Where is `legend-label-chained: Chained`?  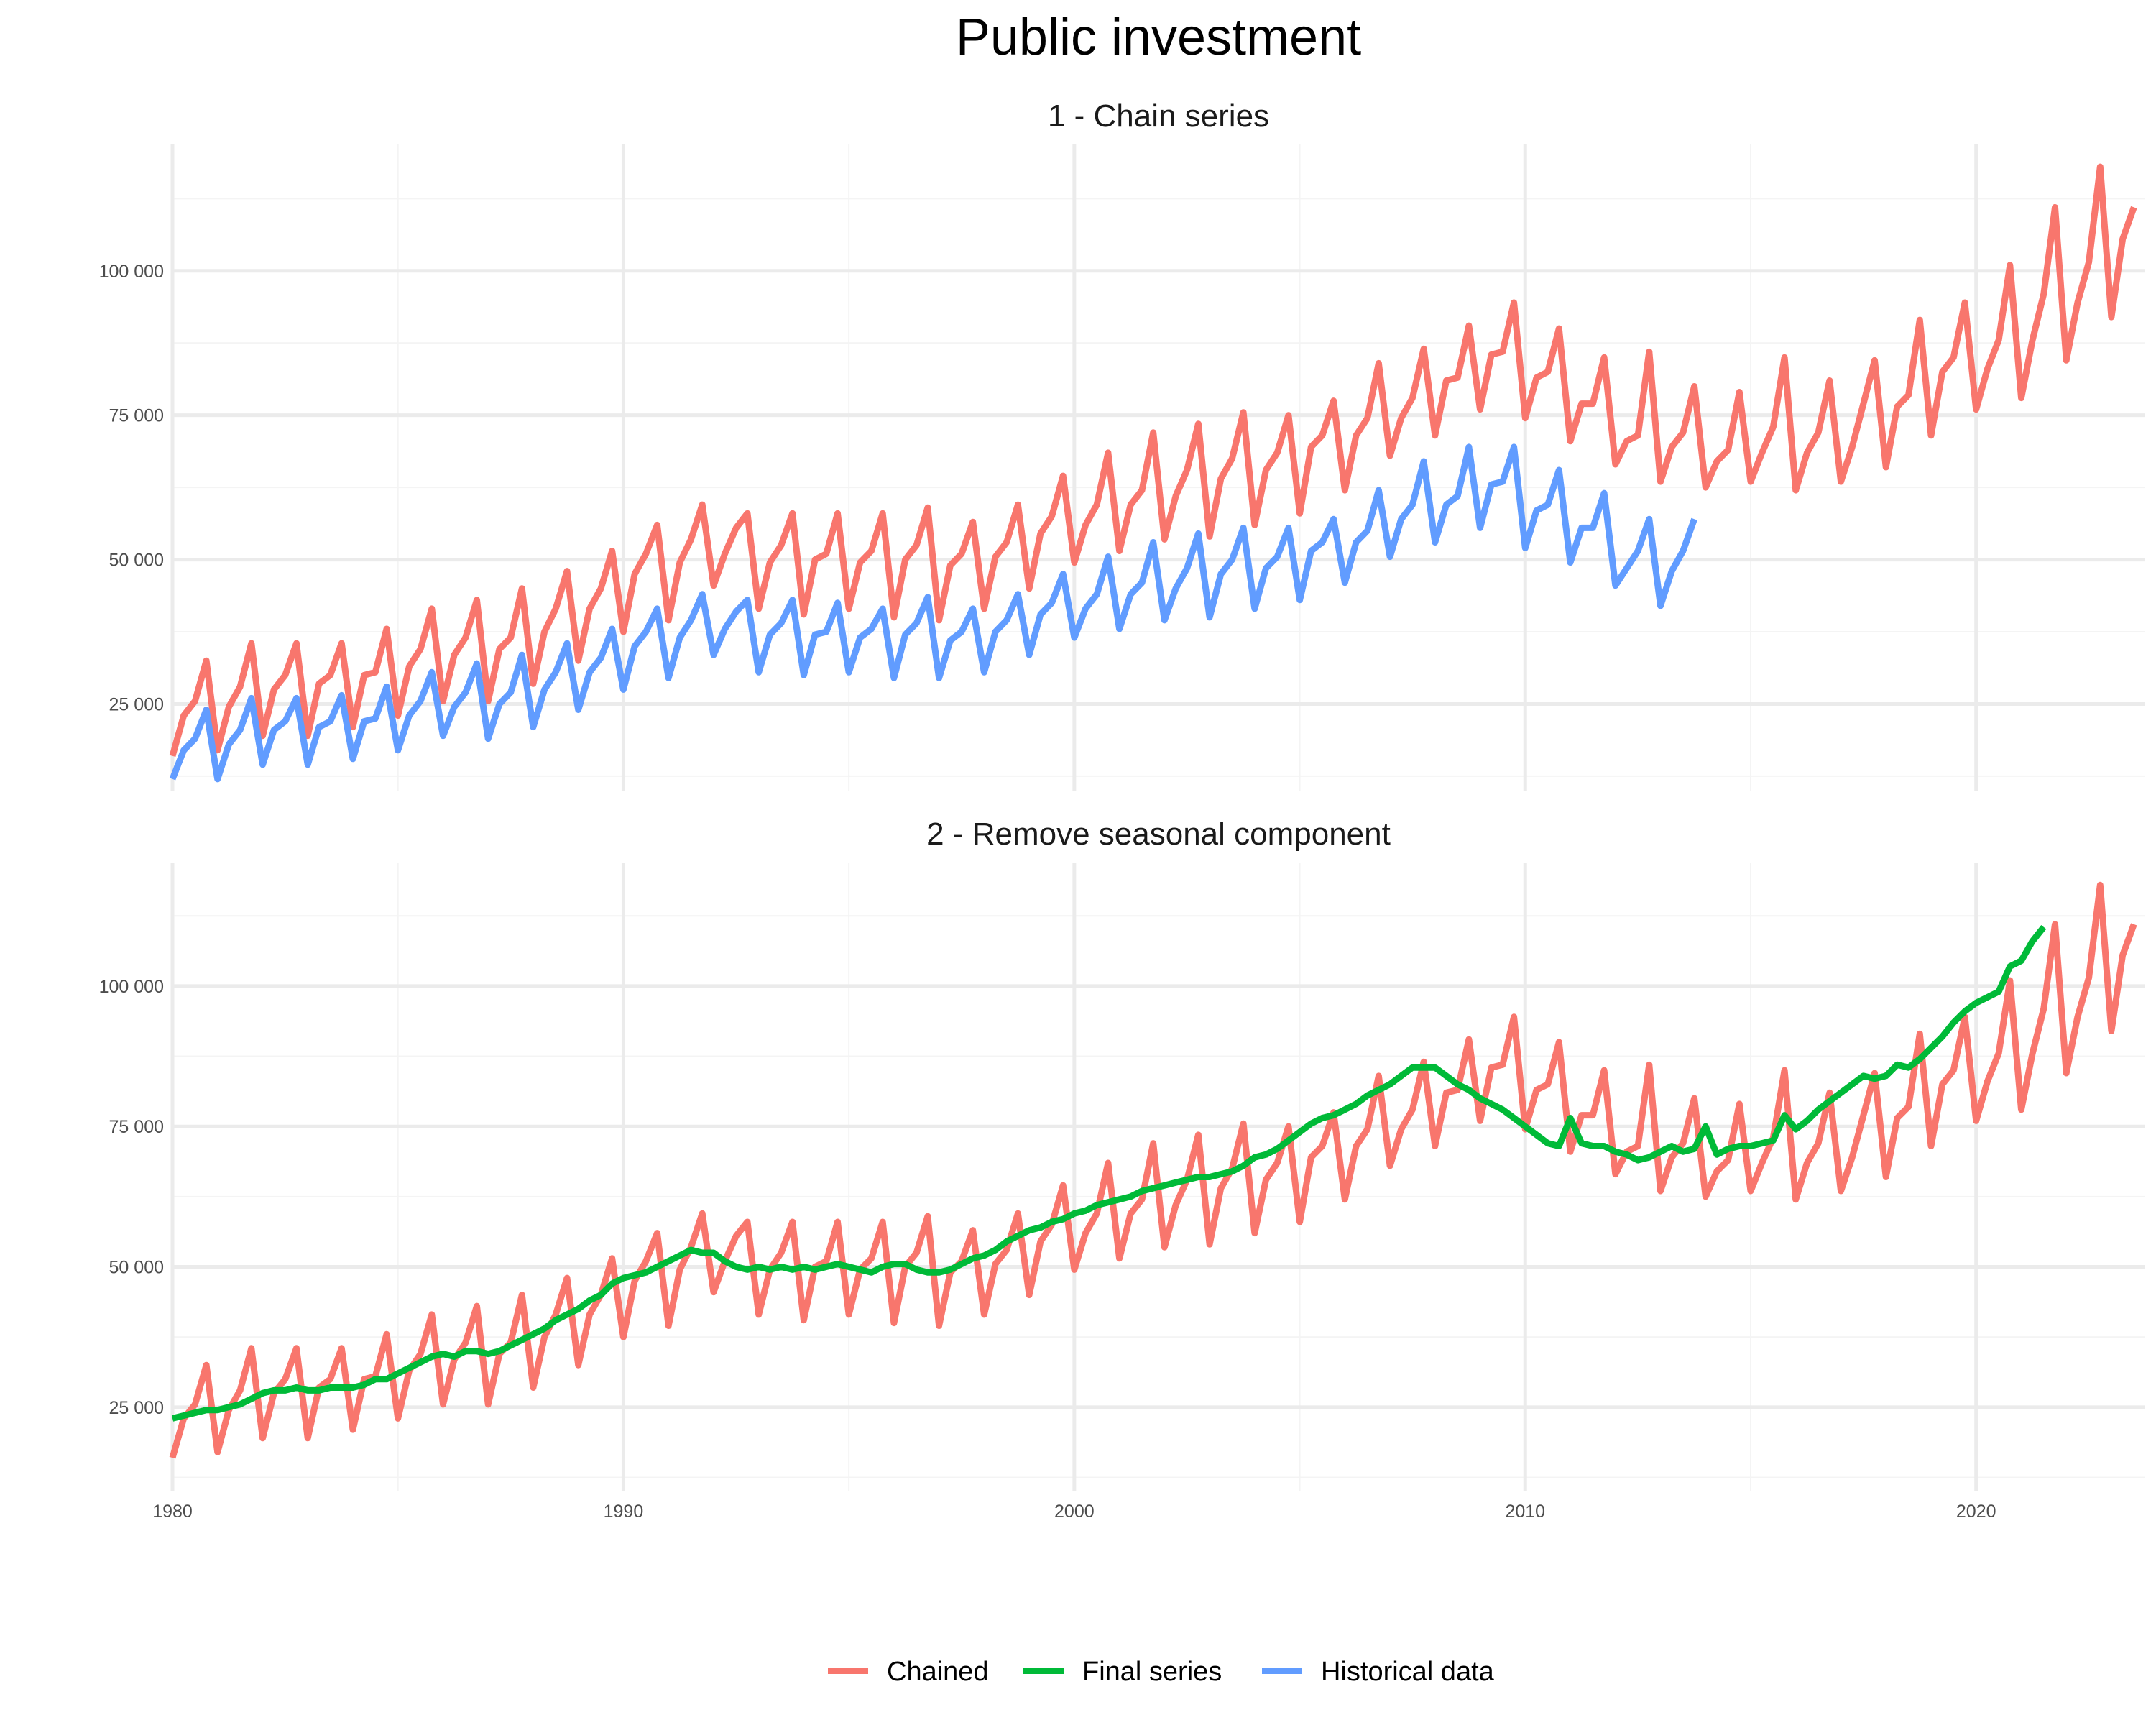 legend-label-chained: Chained is located at coordinates (938, 1672).